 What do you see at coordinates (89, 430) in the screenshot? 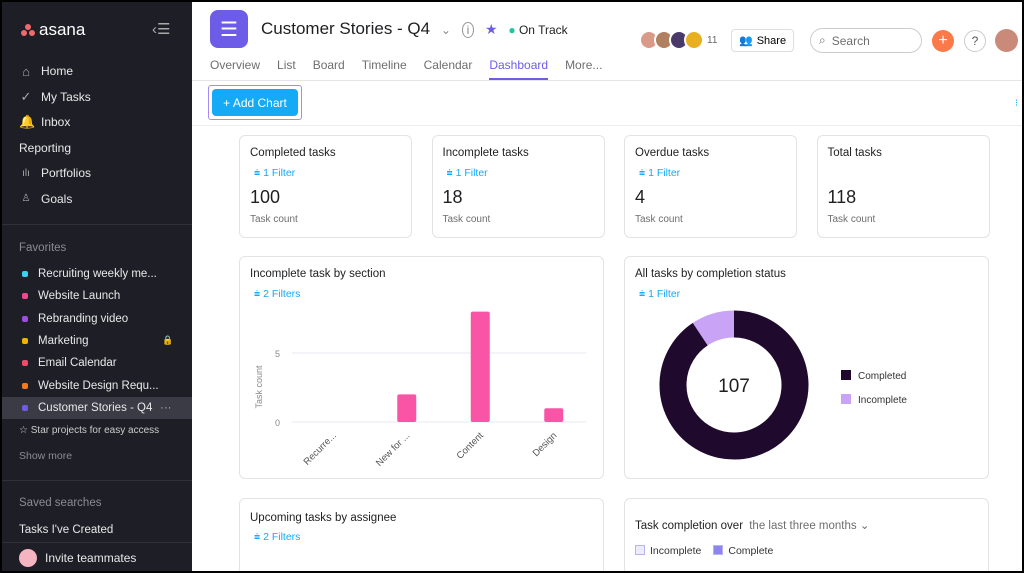
I see `star-hint: ☆ Star projects for easy access` at bounding box center [89, 430].